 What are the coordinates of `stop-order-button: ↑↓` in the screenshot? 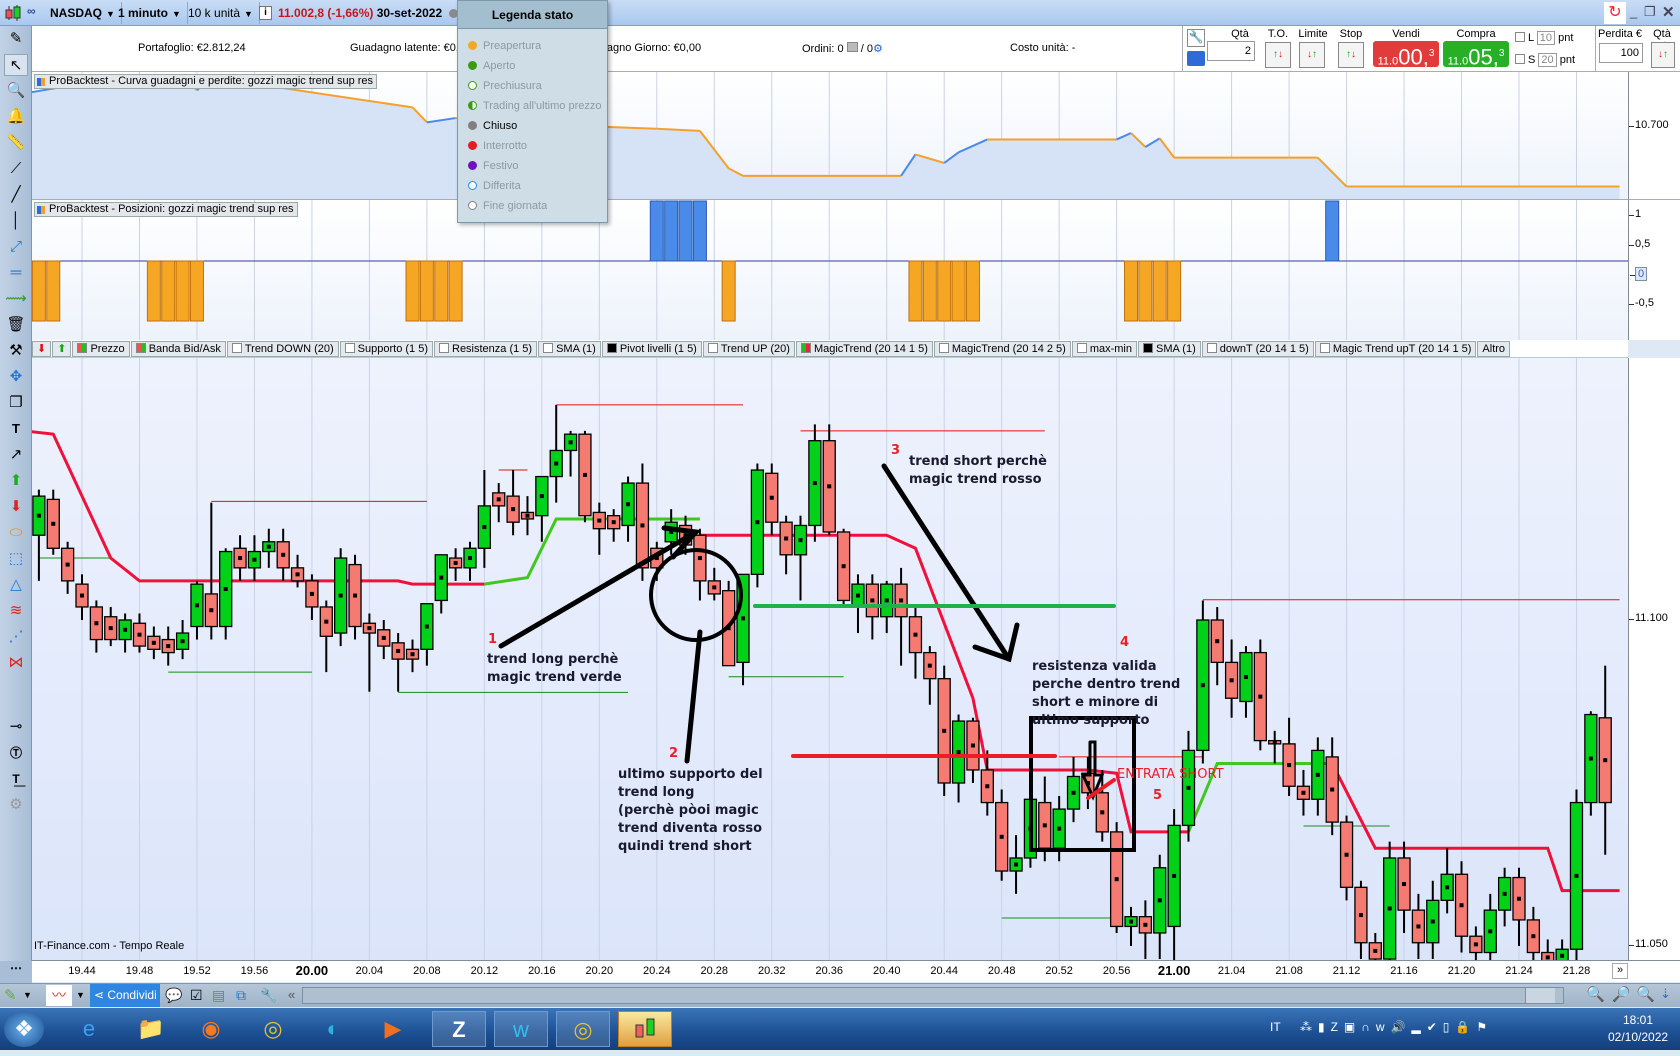 It's located at (1351, 55).